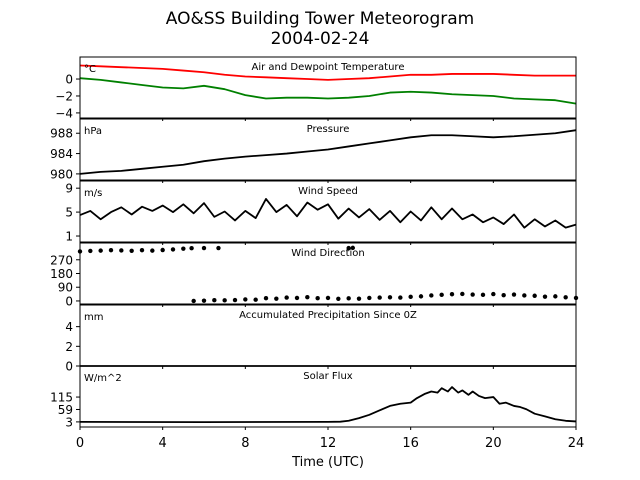 This screenshot has width=640, height=480. What do you see at coordinates (69, 327) in the screenshot?
I see `y-tick-label: 4` at bounding box center [69, 327].